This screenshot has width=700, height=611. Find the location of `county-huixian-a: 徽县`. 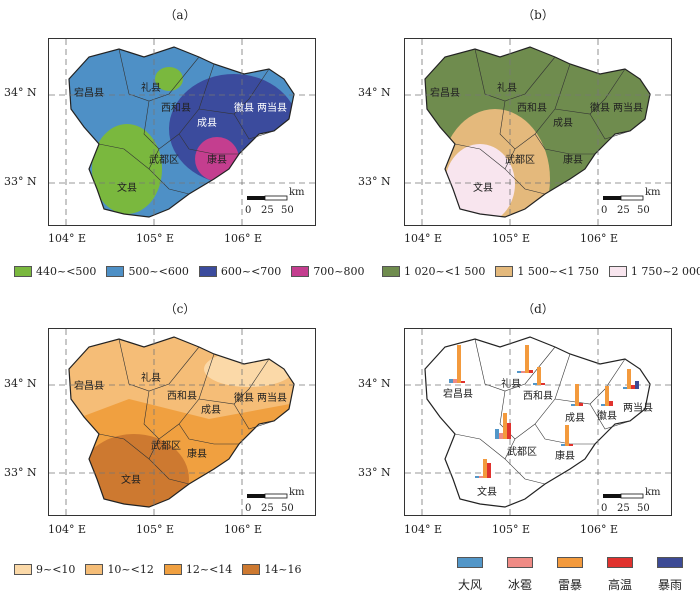

county-huixian-a: 徽县 is located at coordinates (244, 108).